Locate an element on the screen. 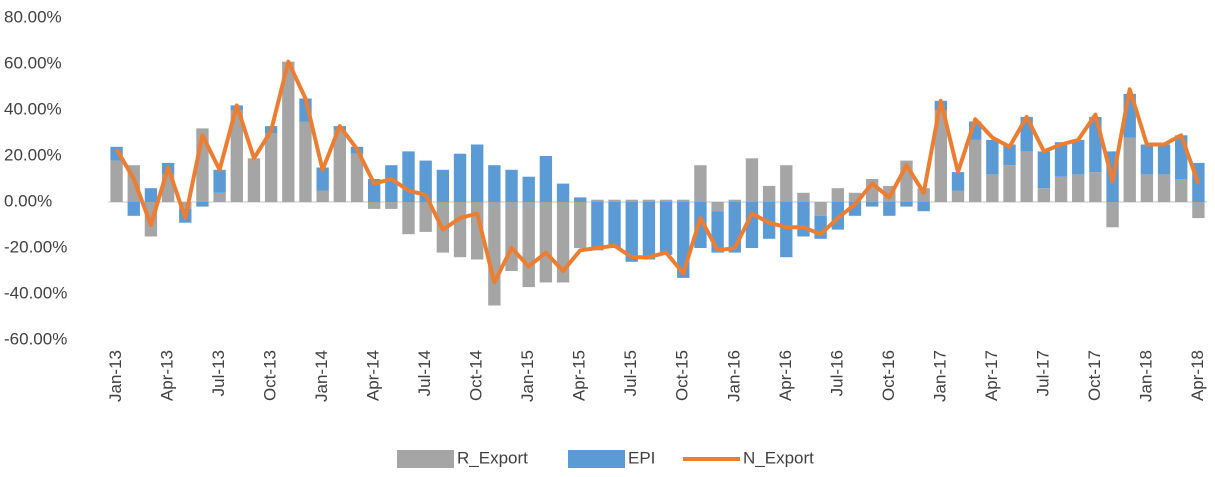 The image size is (1215, 477). x-tick-label: Jan-18 is located at coordinates (1145, 376).